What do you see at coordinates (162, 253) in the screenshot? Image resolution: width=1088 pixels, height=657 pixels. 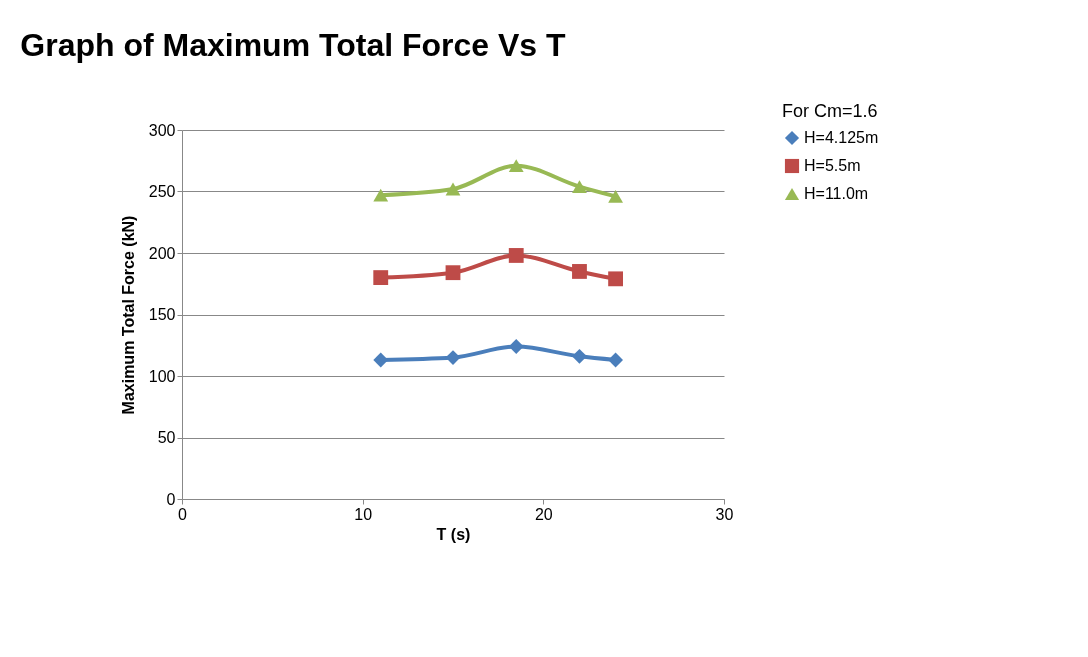 I see `y-tick-label: 200` at bounding box center [162, 253].